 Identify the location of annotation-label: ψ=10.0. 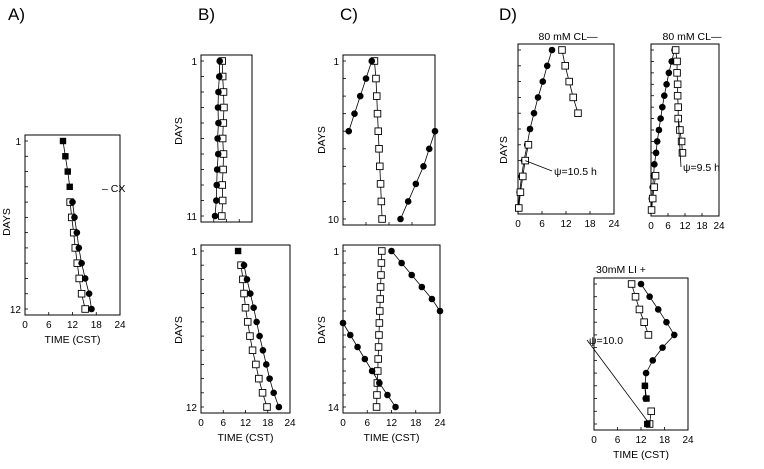
(606, 341).